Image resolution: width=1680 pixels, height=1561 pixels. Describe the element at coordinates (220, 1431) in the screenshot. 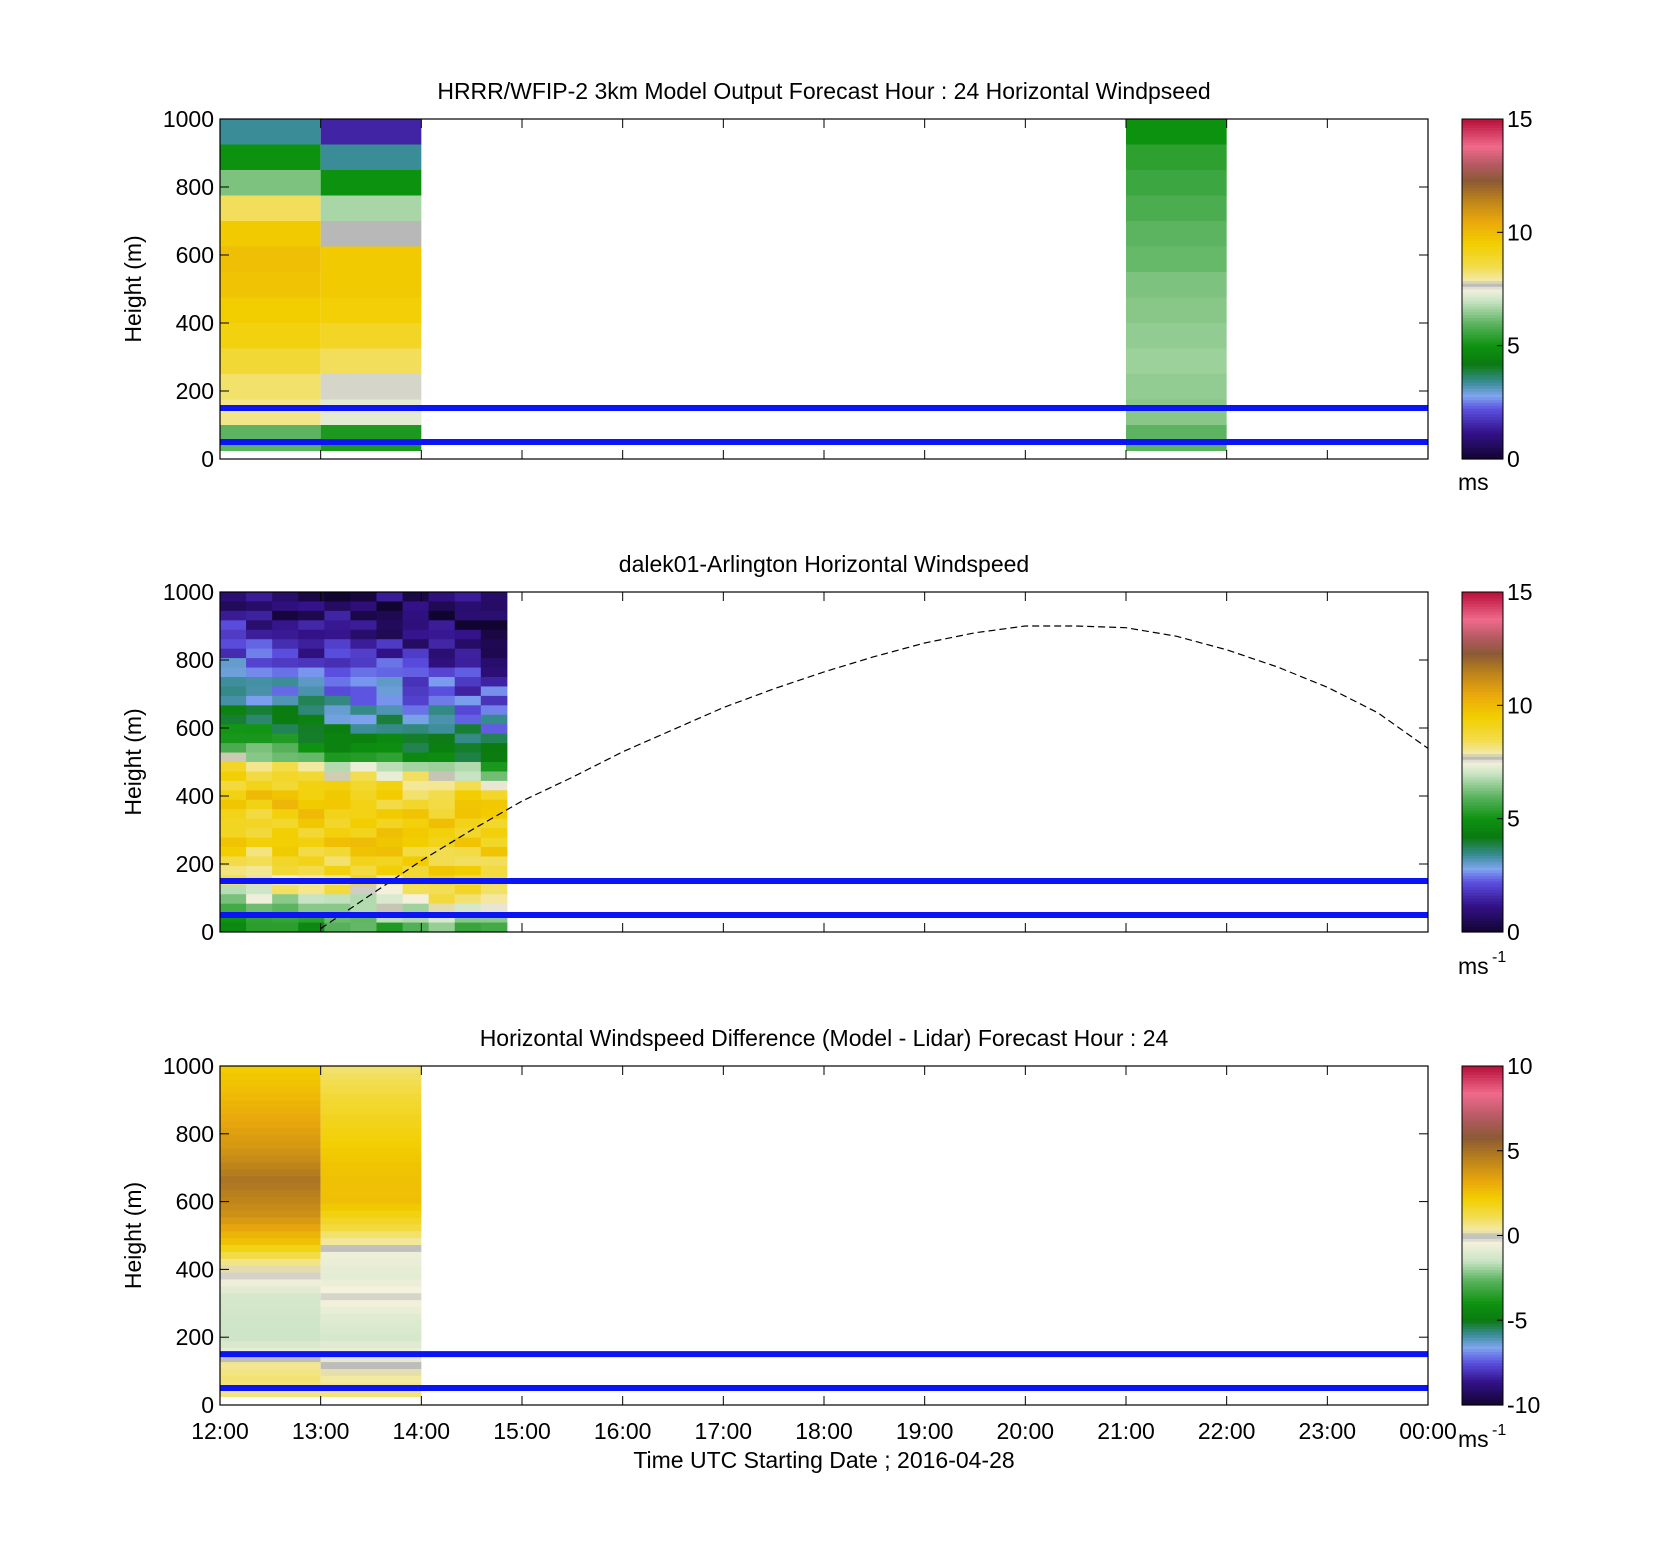

I see `x-tick-label: 12:00` at that location.